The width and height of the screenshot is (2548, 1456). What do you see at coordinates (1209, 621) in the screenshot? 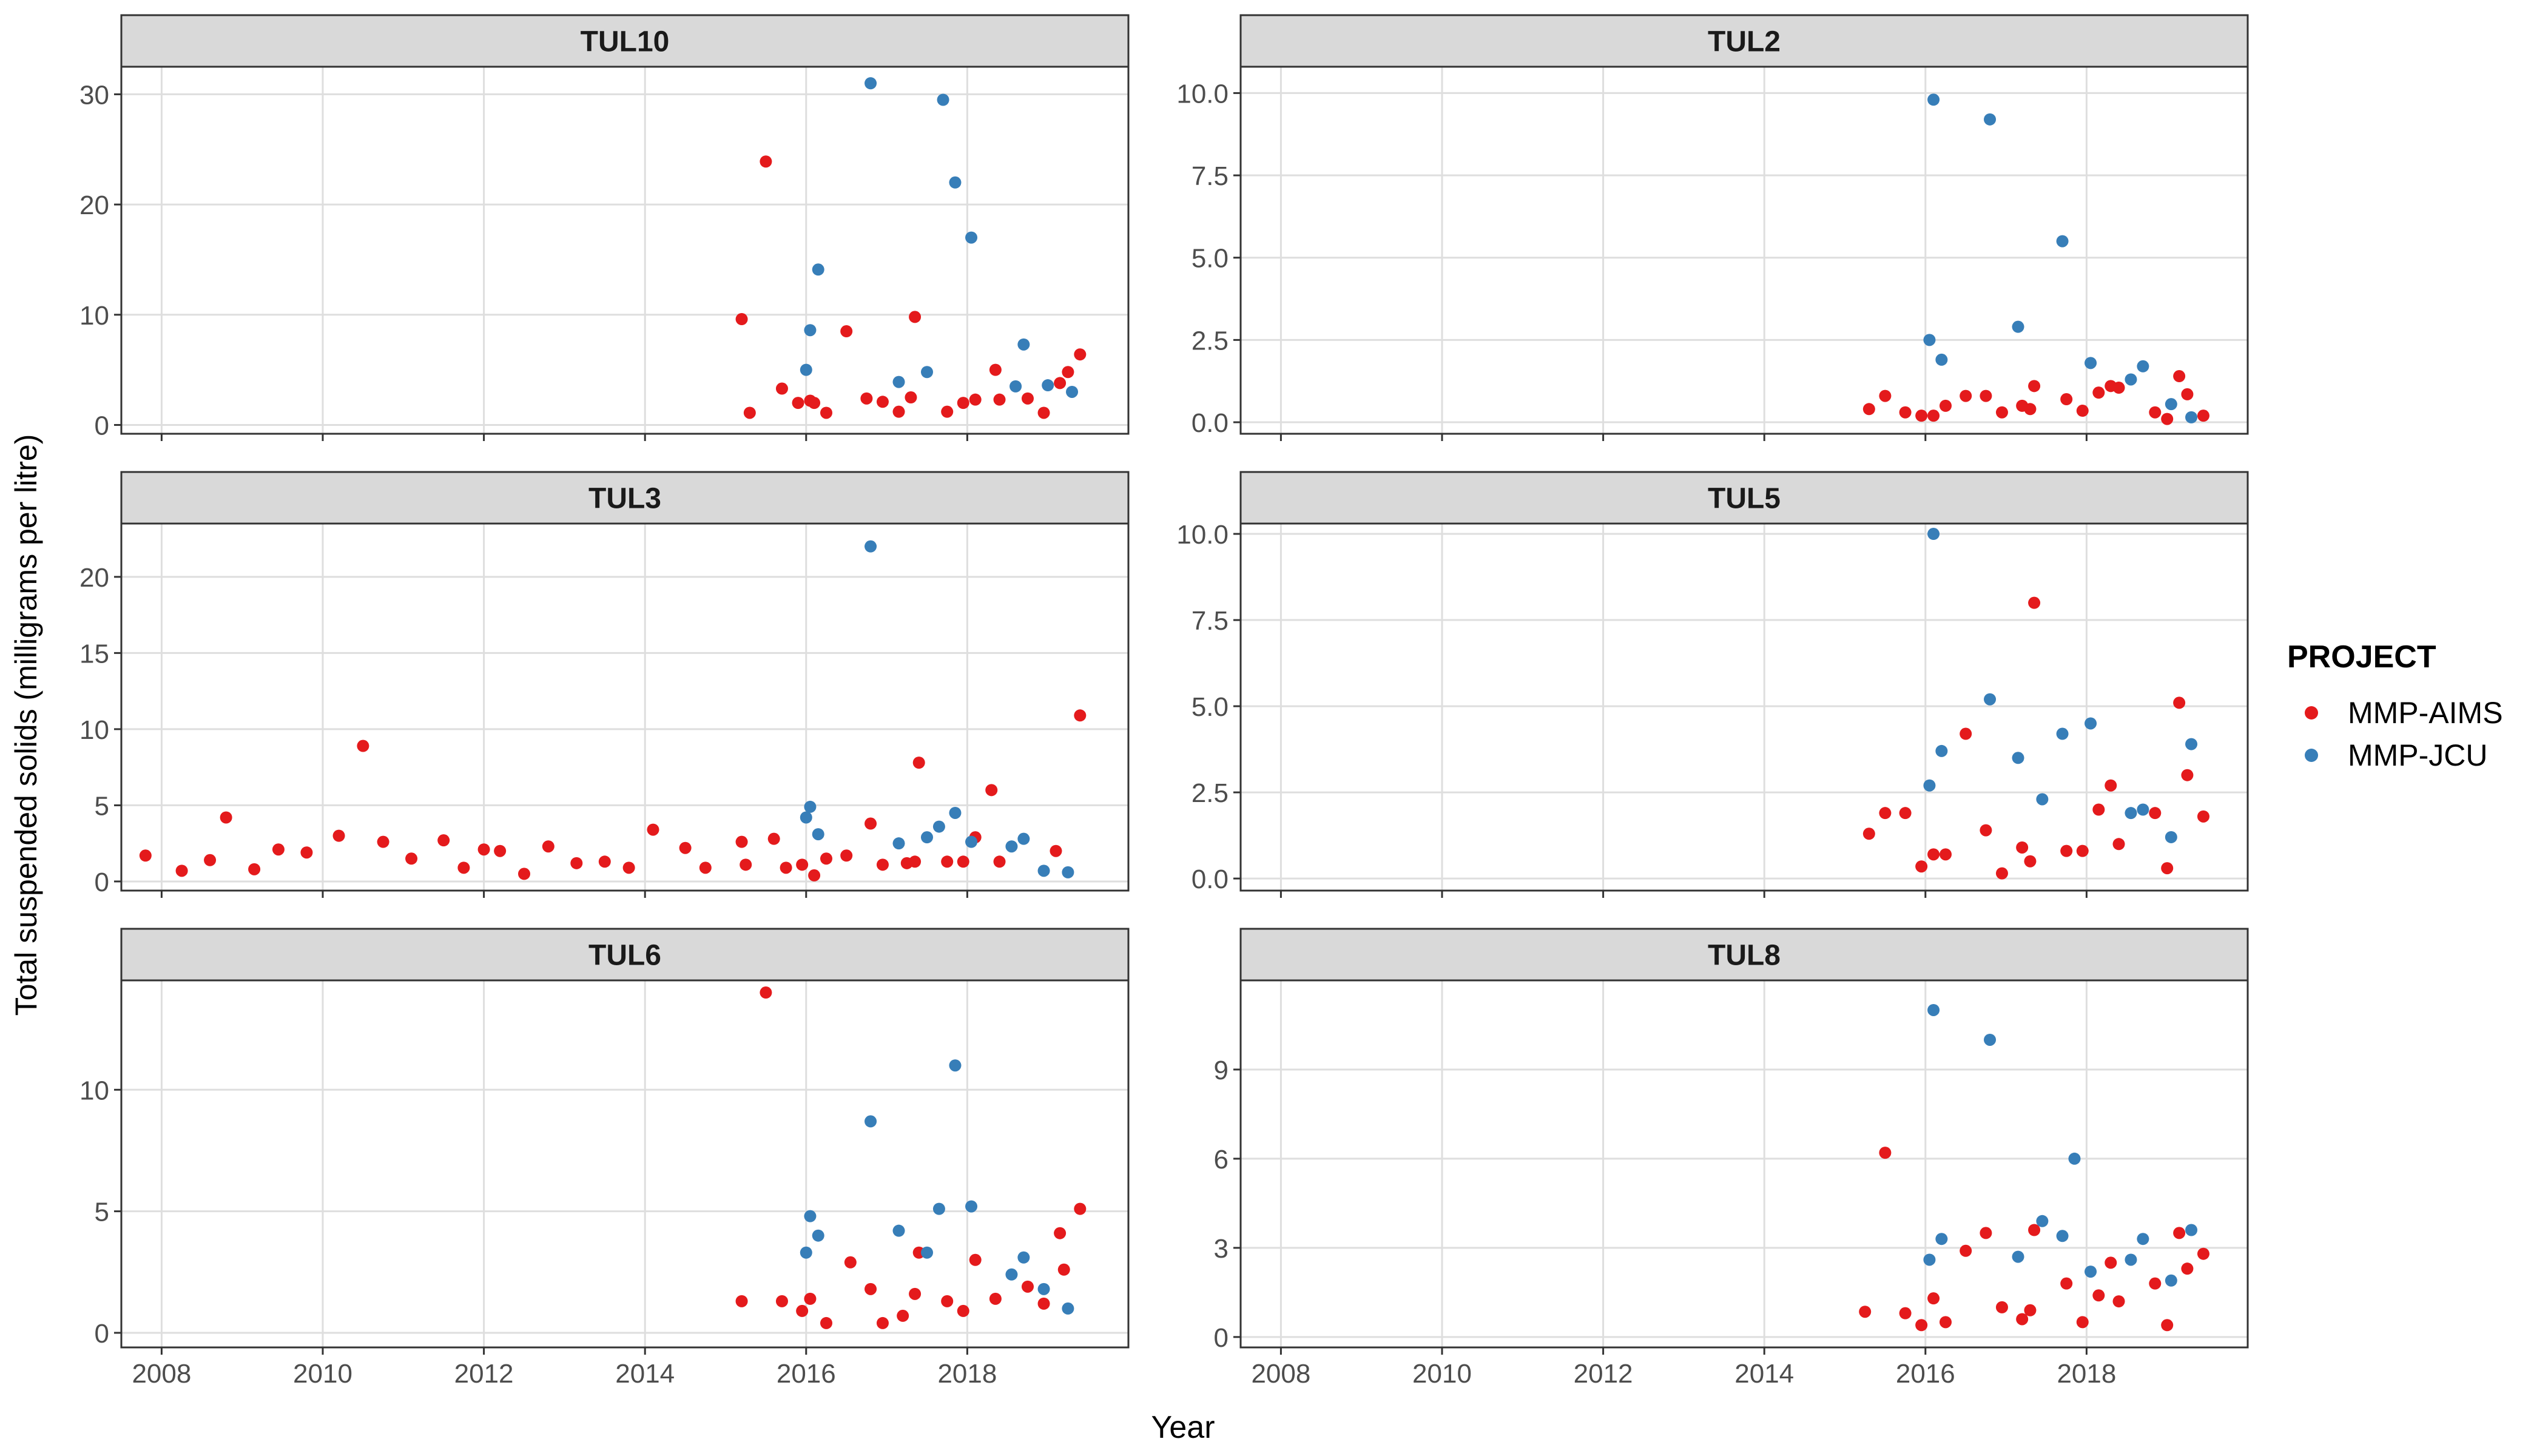
I see `y-tick-label: 7.5` at bounding box center [1209, 621].